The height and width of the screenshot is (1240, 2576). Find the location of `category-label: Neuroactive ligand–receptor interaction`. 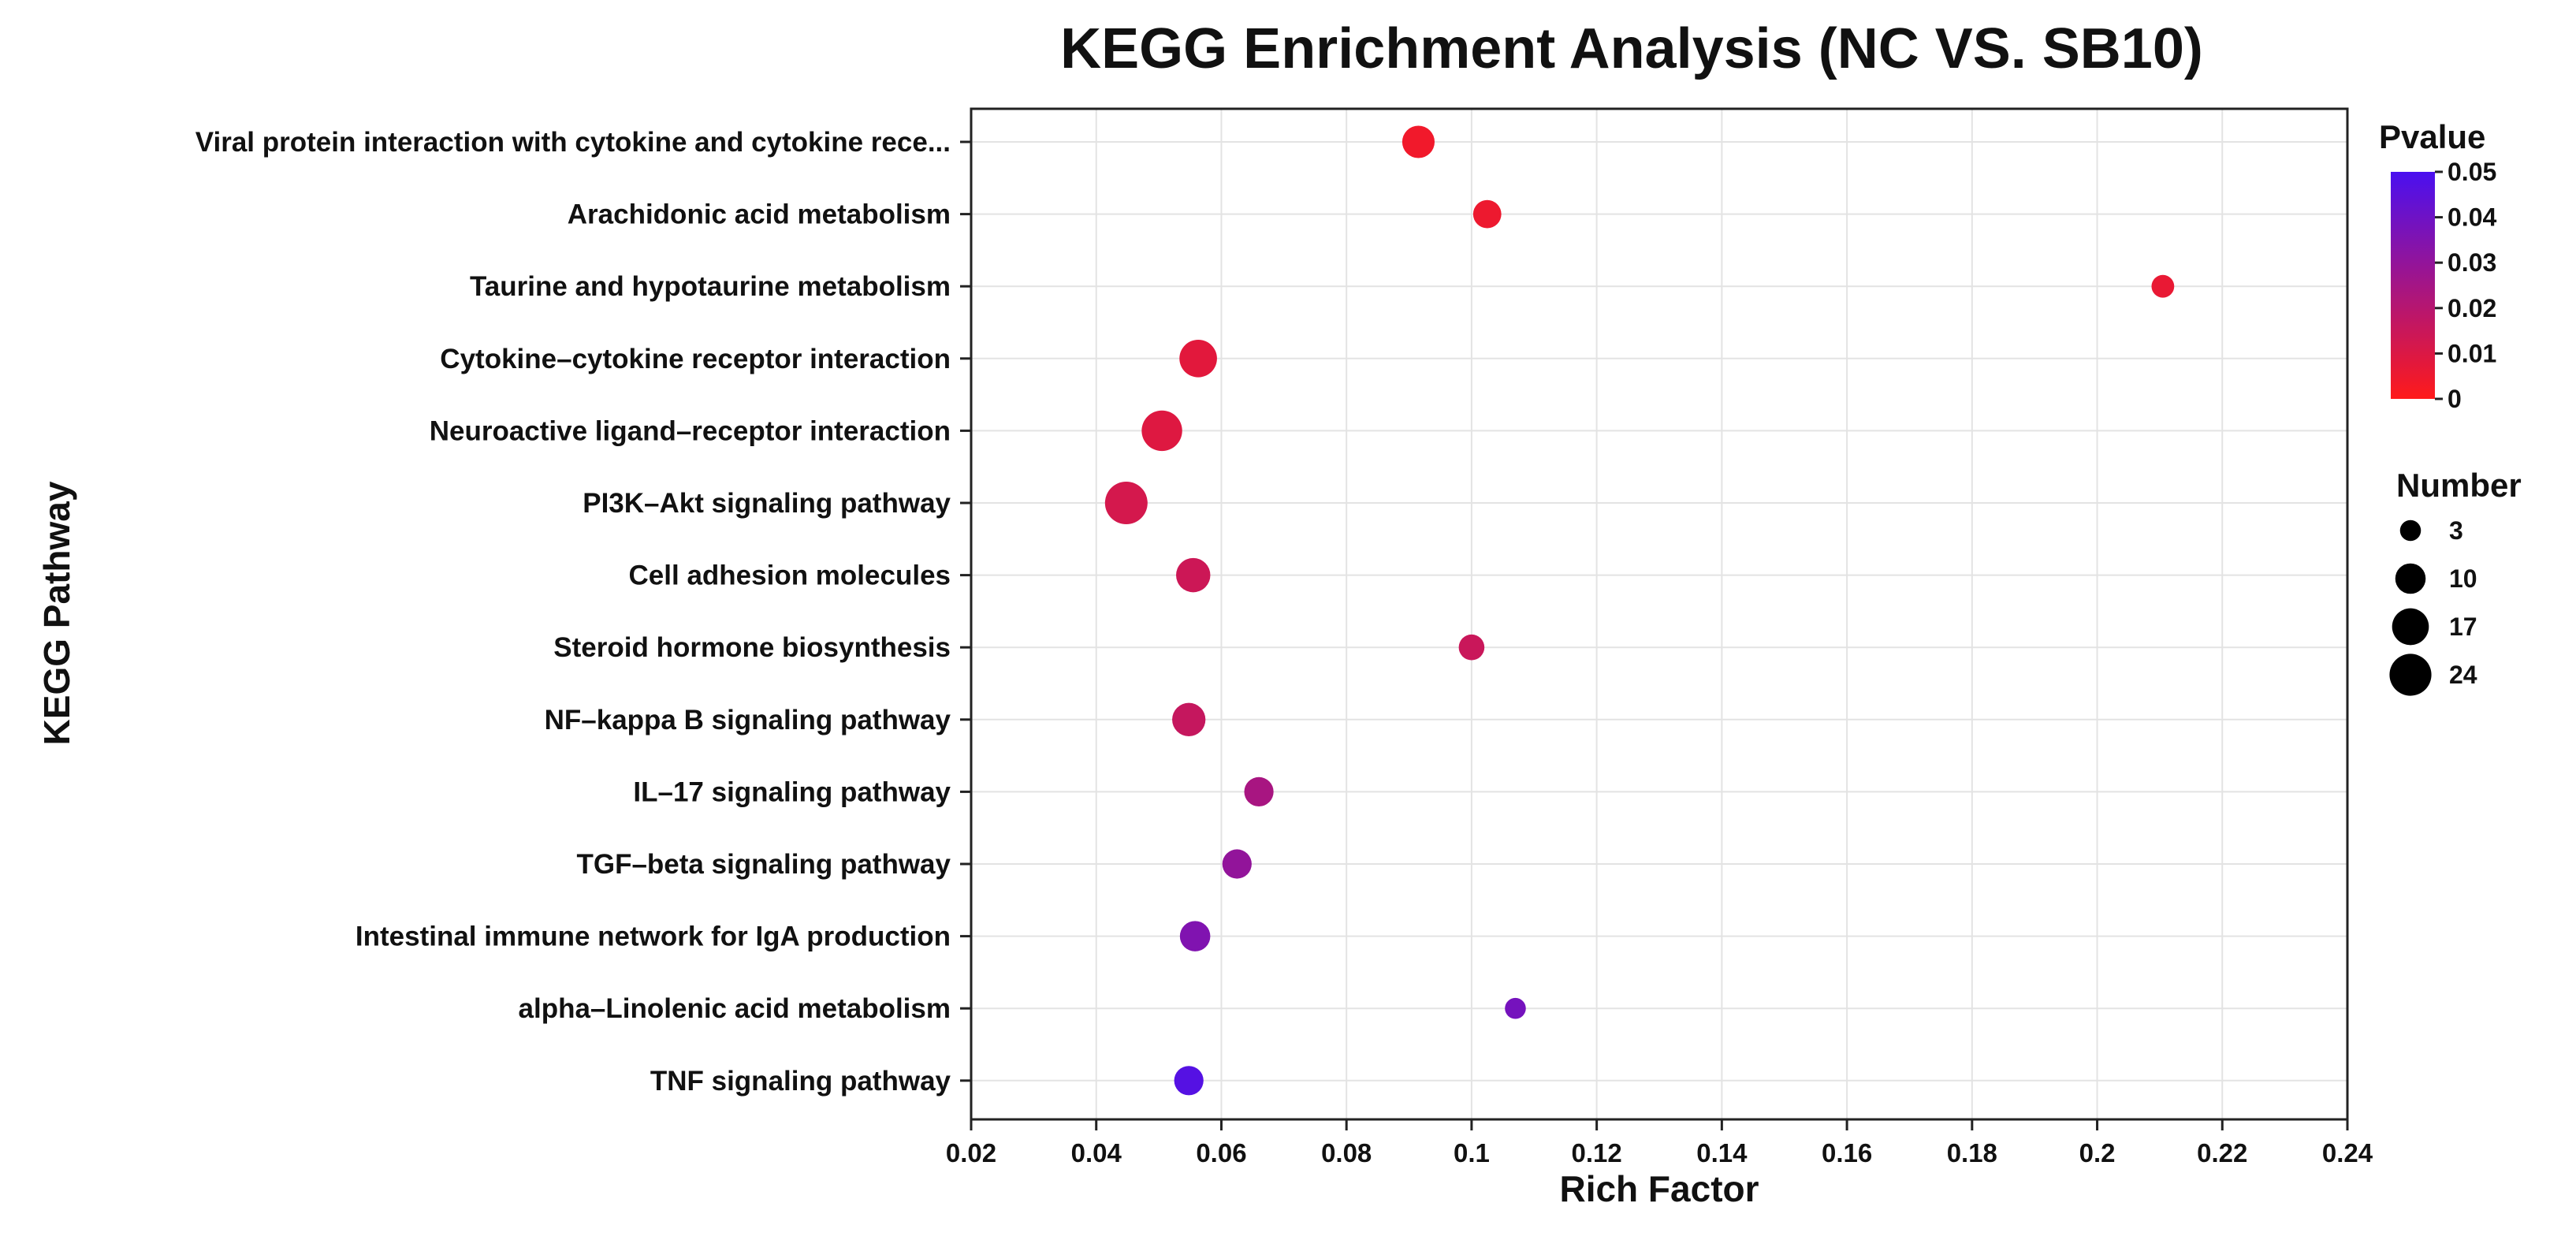

category-label: Neuroactive ligand–receptor interaction is located at coordinates (690, 430).